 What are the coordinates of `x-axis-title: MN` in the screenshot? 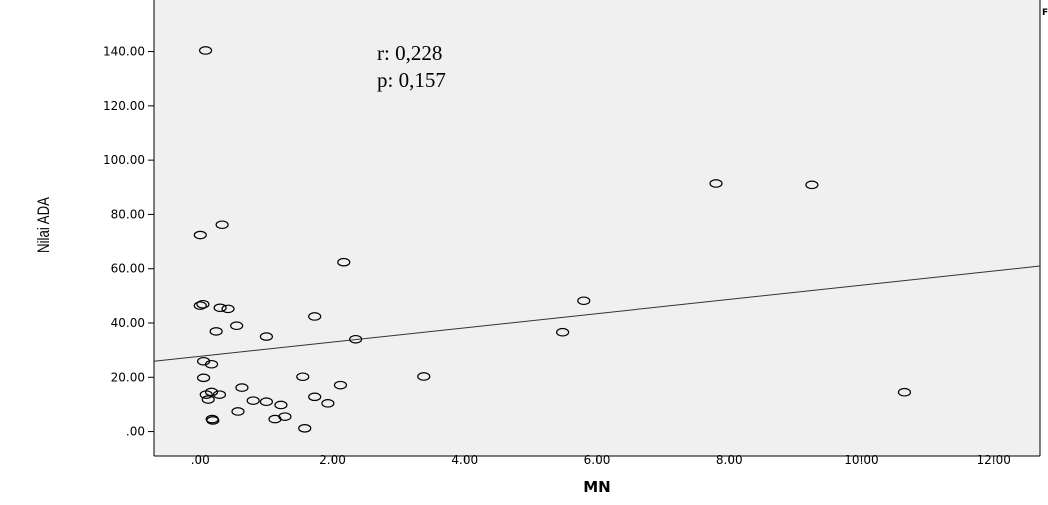 It's located at (596, 487).